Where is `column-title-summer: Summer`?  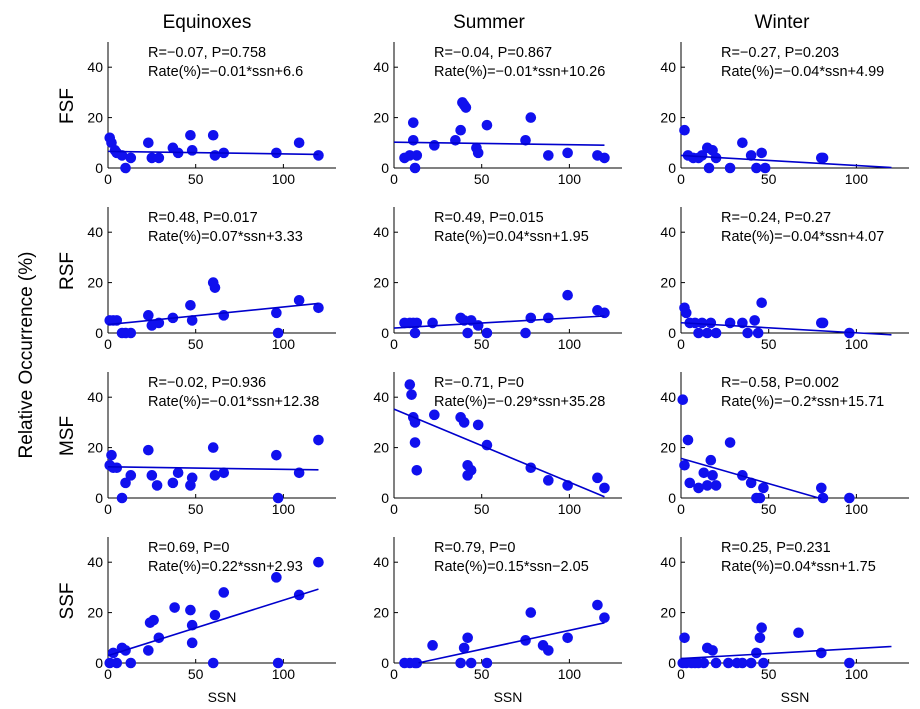
column-title-summer: Summer is located at coordinates (489, 22).